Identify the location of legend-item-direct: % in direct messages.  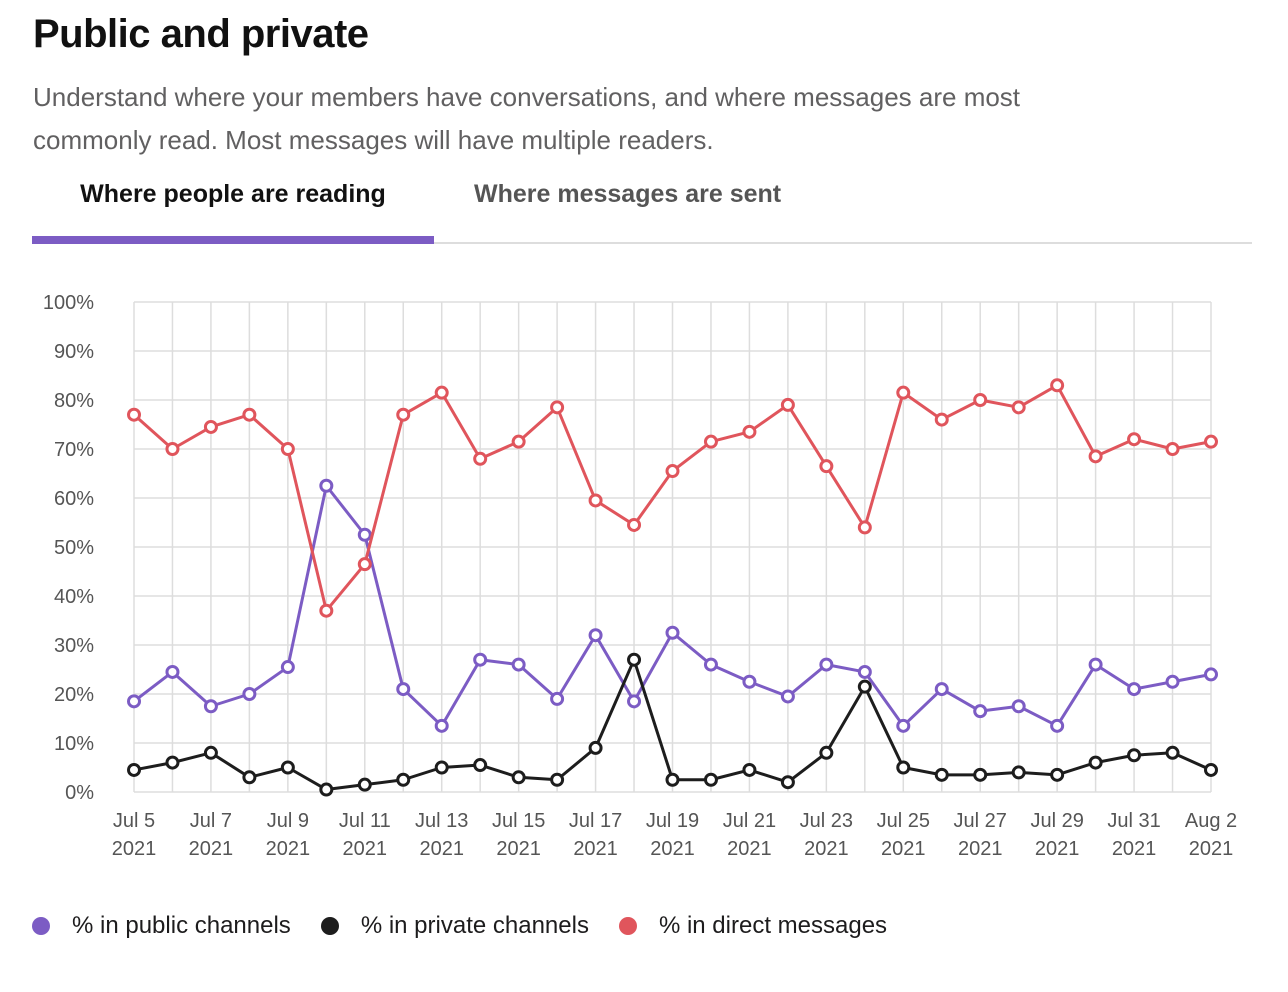
(752, 926).